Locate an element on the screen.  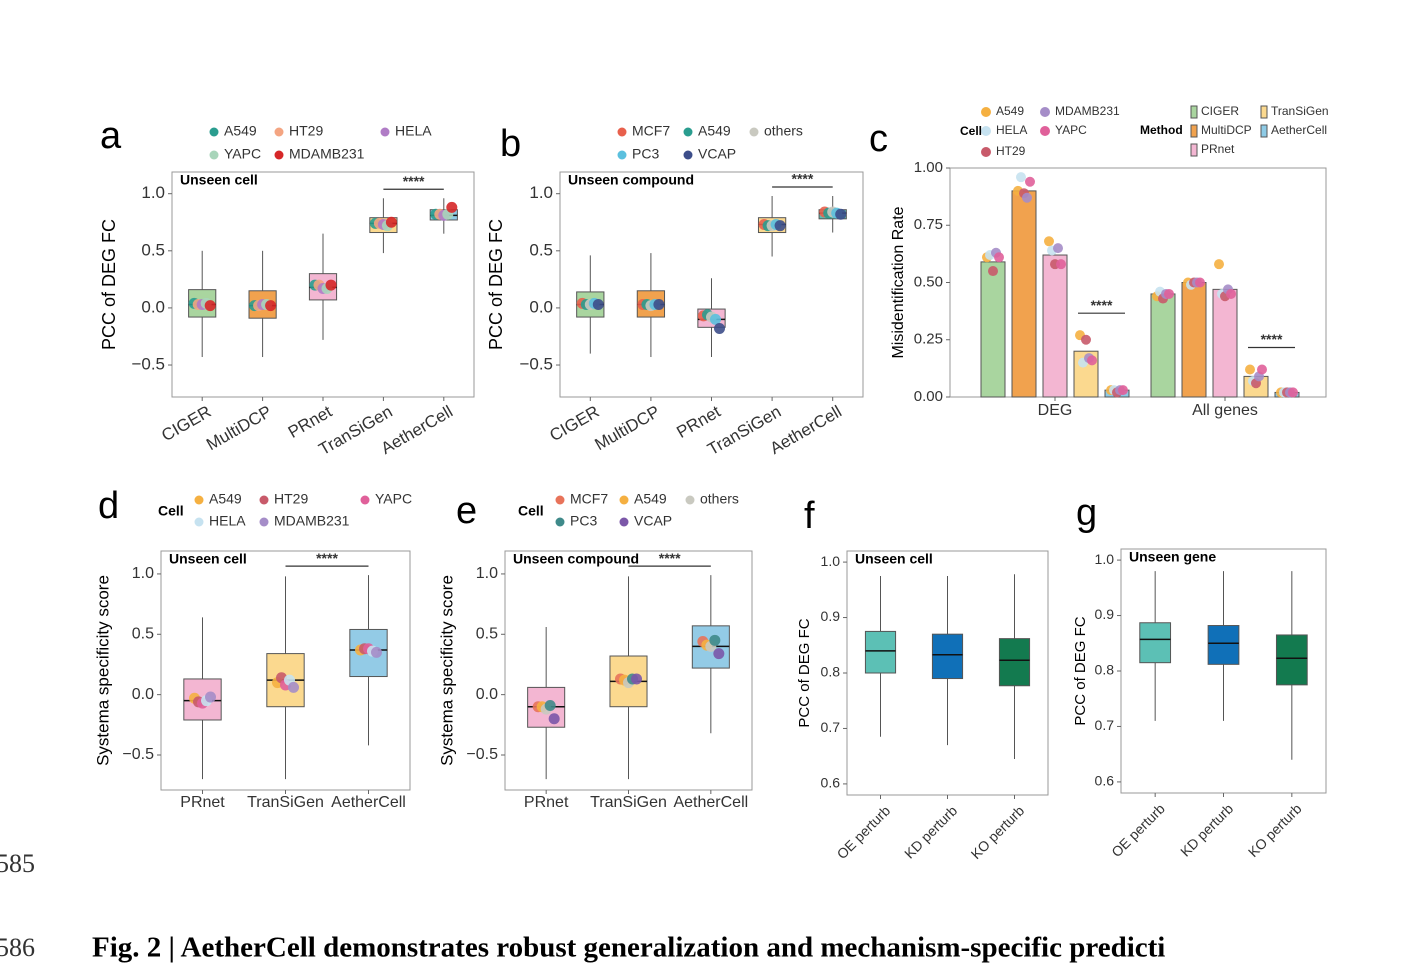
panel-letter: a is located at coordinates (111, 136).